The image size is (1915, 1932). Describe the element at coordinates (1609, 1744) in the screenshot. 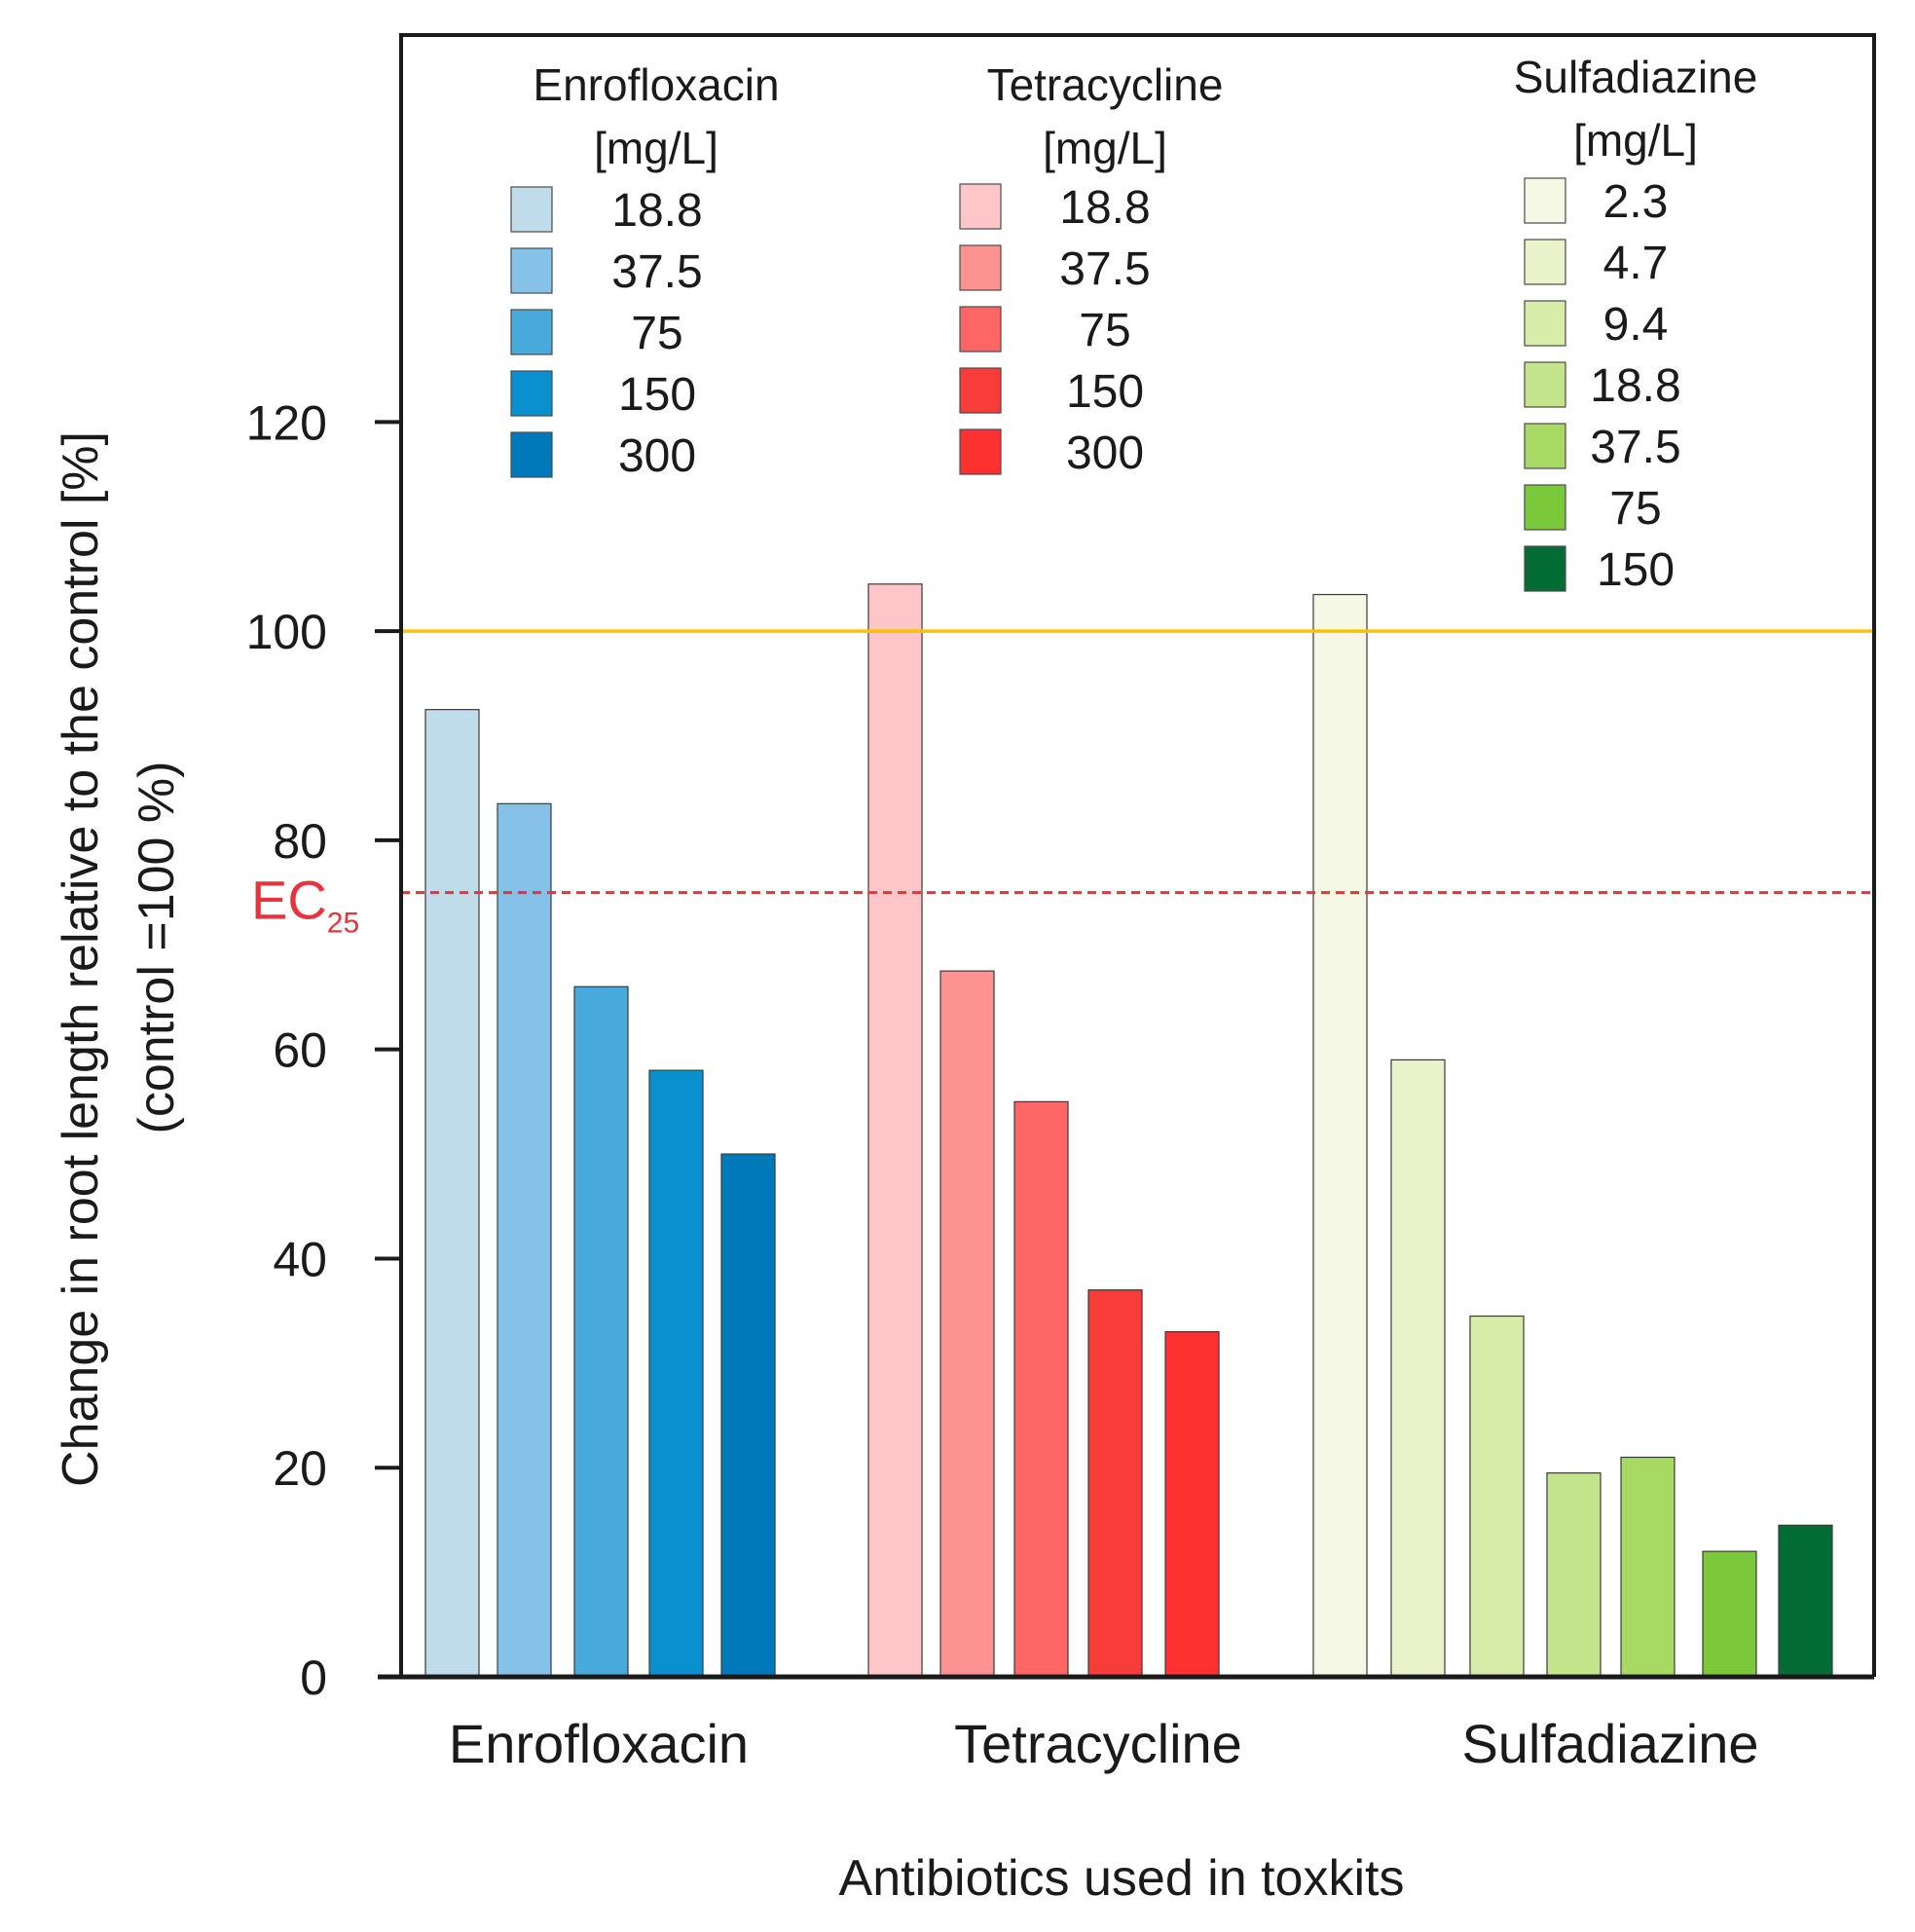

I see `category-label: Sulfadiazine` at that location.